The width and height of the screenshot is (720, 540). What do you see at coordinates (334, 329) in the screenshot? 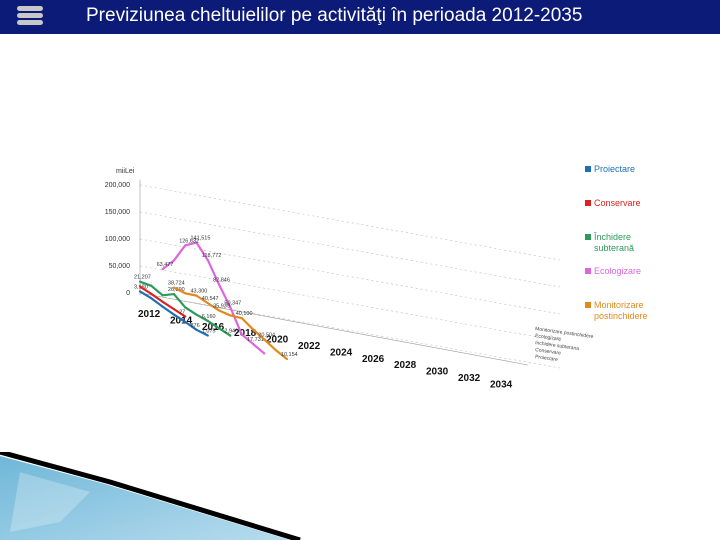
I see `x-axis` at bounding box center [334, 329].